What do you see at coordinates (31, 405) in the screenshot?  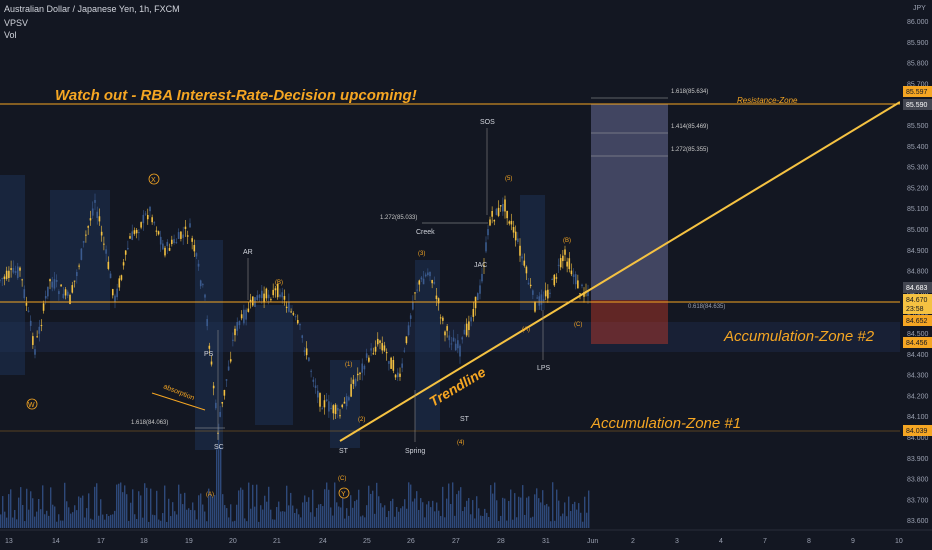 I see `wave-label-w: W` at bounding box center [31, 405].